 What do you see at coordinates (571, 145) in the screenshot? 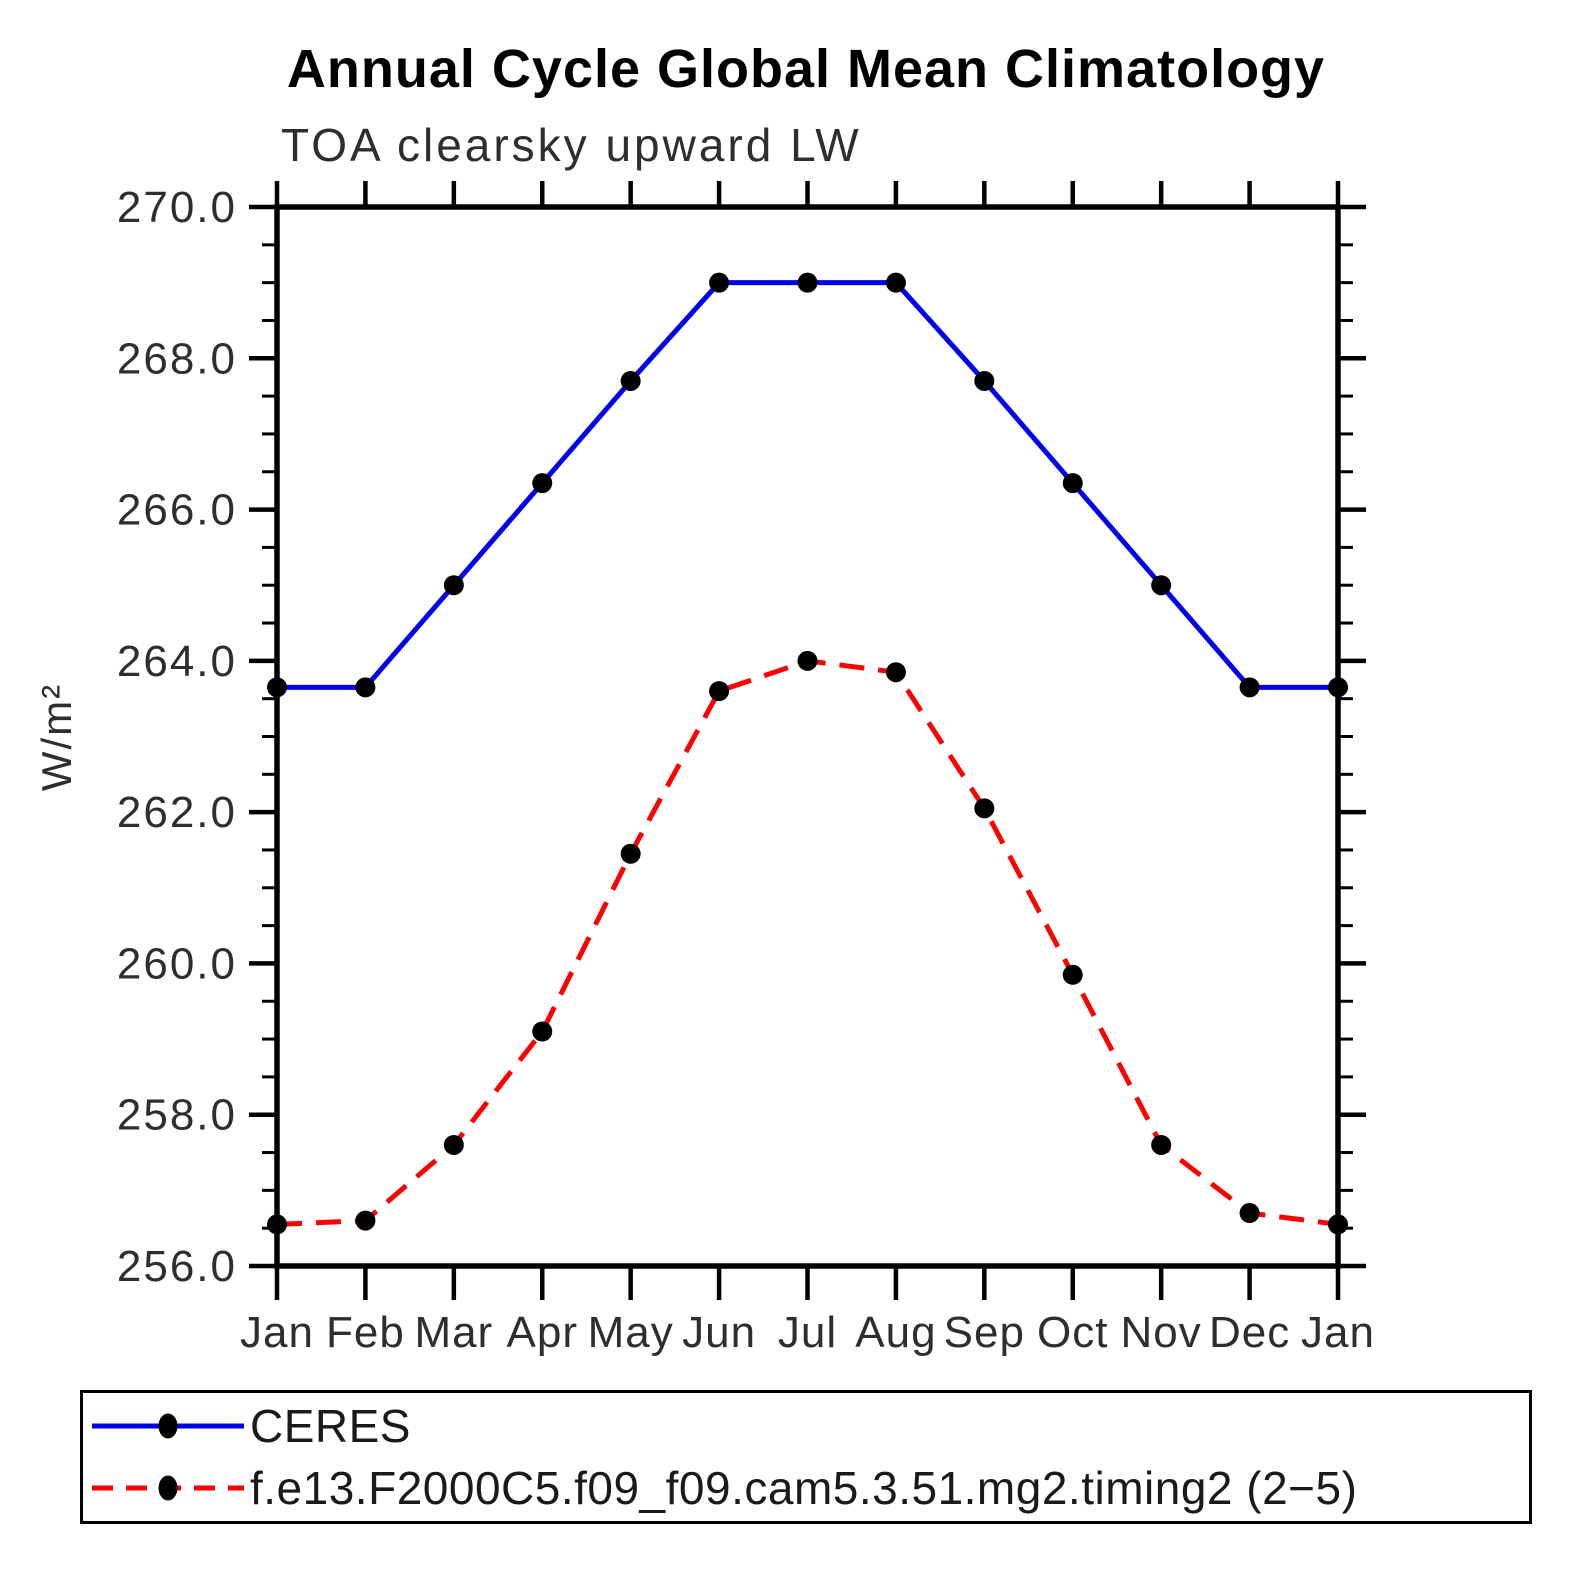
I see `chart-subtitle: TOA clearsky upward LW` at bounding box center [571, 145].